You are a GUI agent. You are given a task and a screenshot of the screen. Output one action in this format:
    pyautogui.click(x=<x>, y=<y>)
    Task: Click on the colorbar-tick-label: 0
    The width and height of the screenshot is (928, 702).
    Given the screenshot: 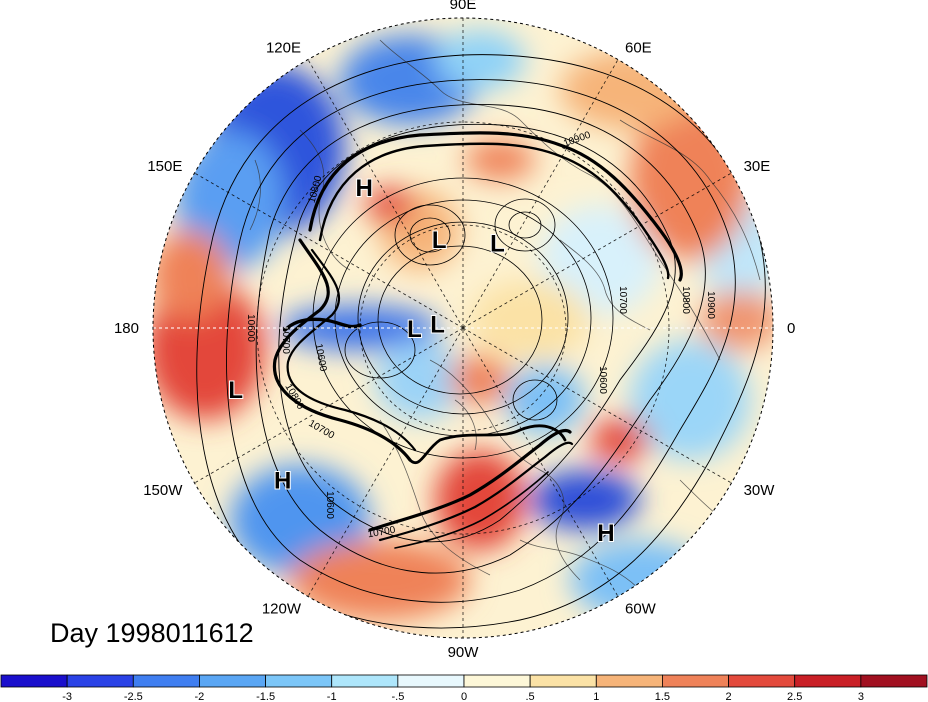 What is the action you would take?
    pyautogui.click(x=464, y=696)
    